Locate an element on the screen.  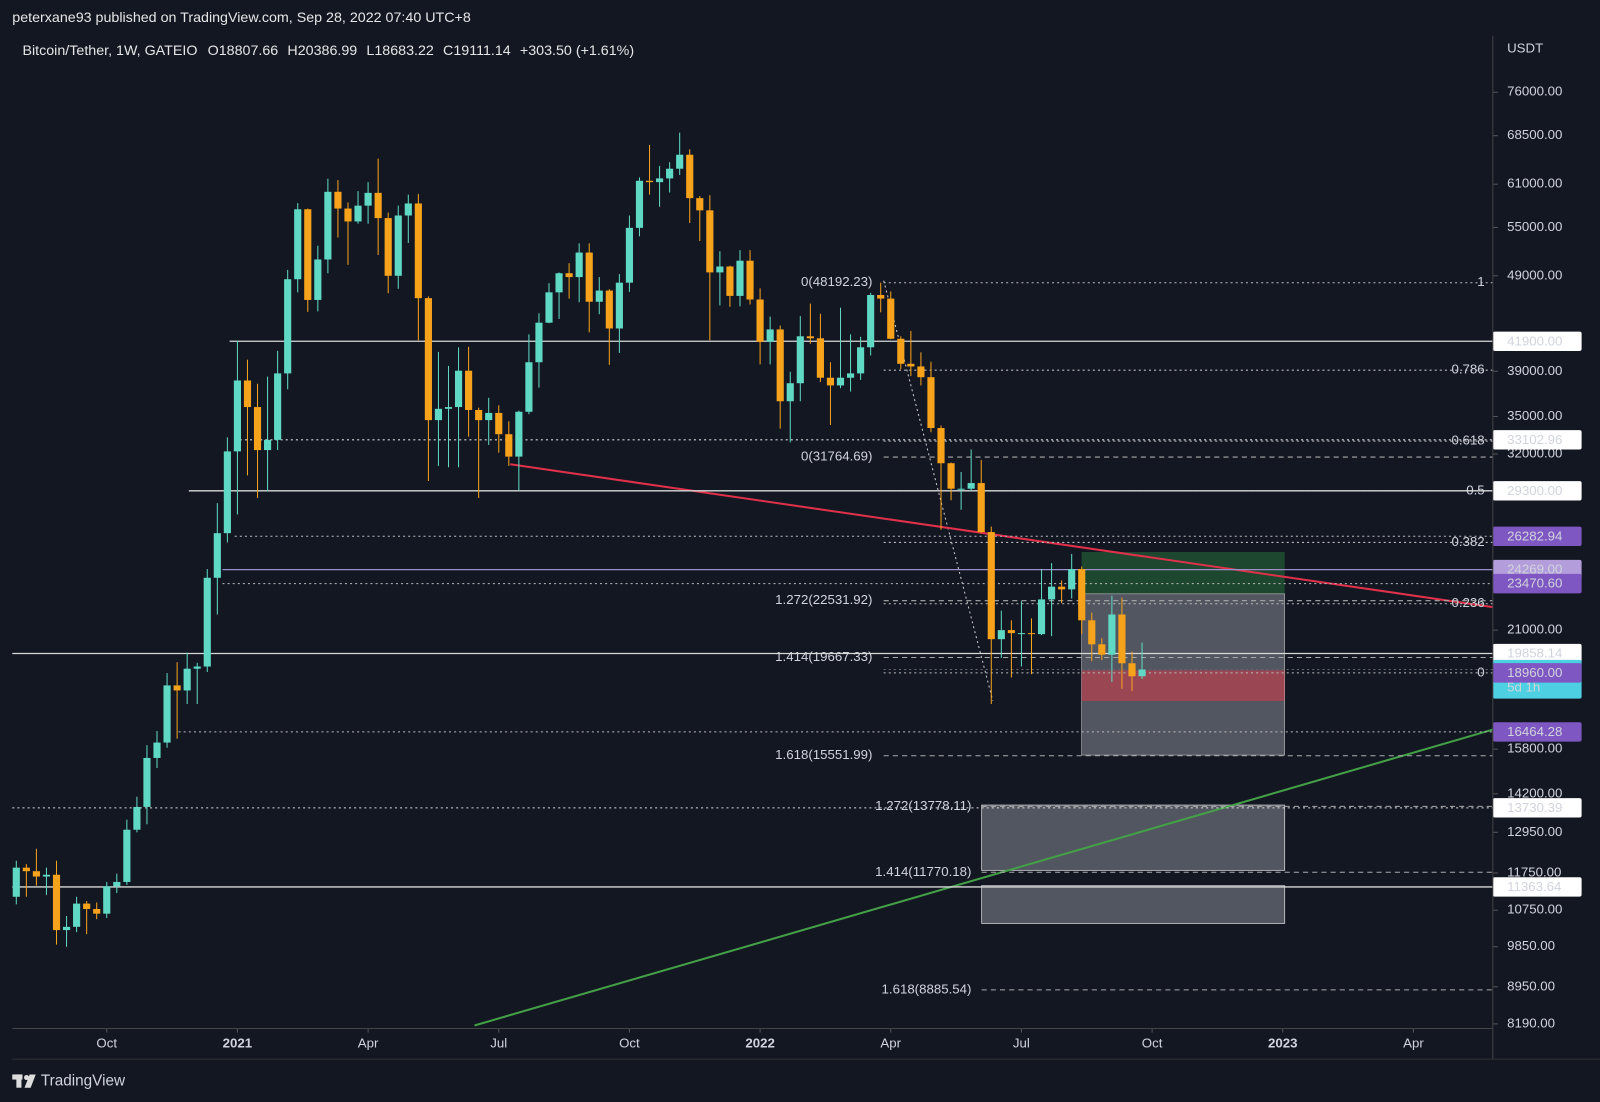
ohlc-value: +303.50 (+1.61%) is located at coordinates (577, 51).